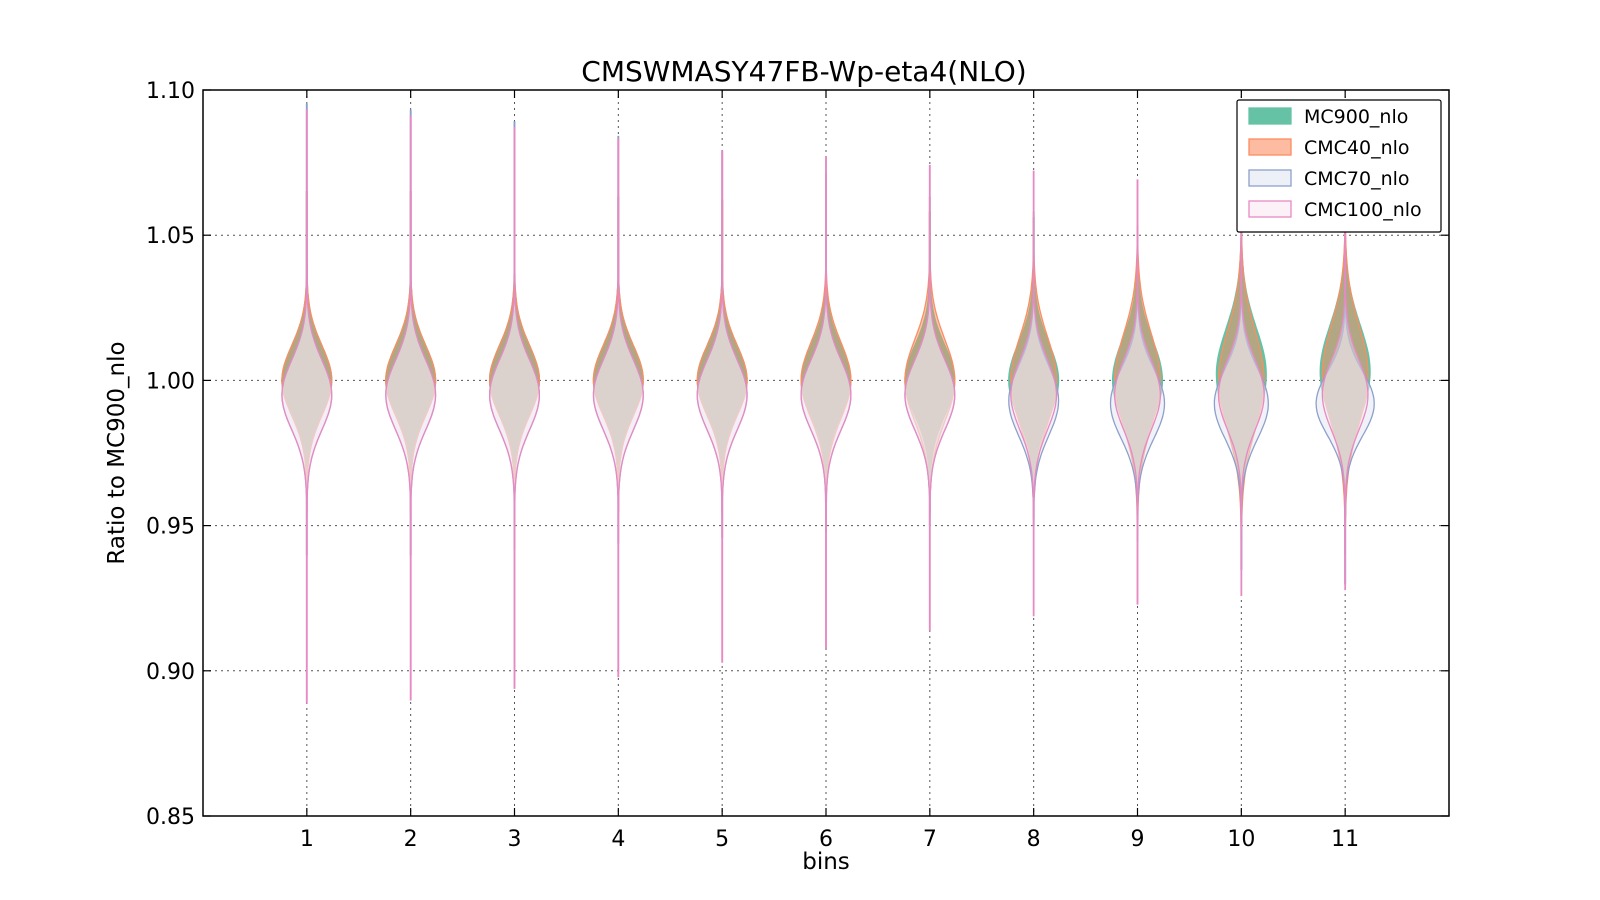 The height and width of the screenshot is (900, 1600). I want to click on x-tick-label: 10, so click(1241, 839).